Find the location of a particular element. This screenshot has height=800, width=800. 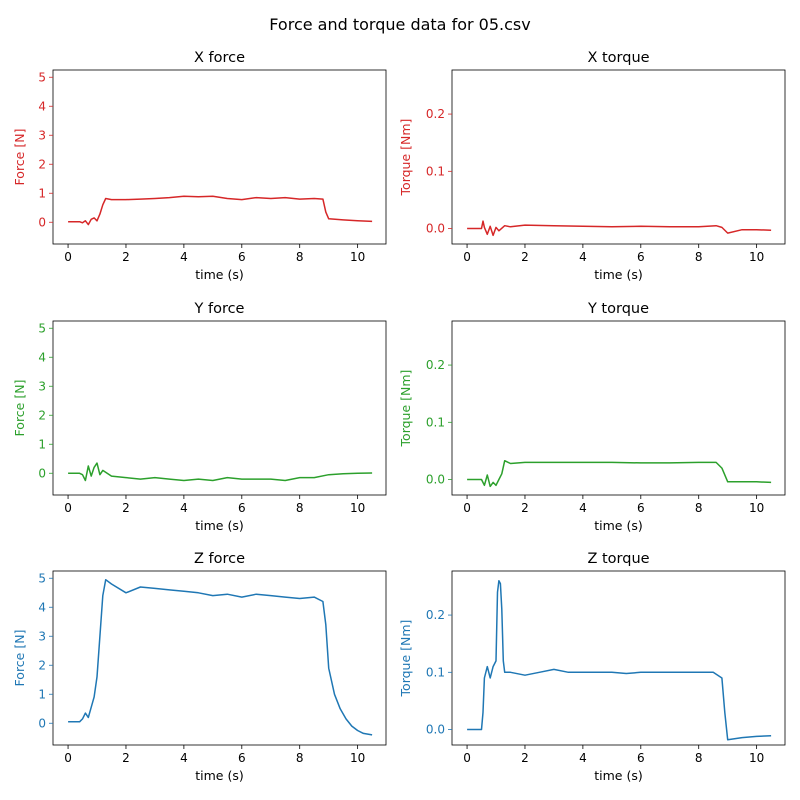

y-torque-ytick-label: 0.1 is located at coordinates (435, 422).